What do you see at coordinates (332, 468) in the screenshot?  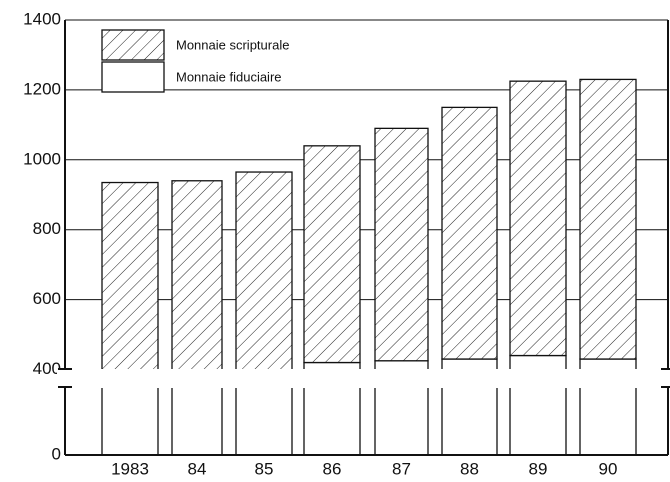 I see `x-tick-label: 86` at bounding box center [332, 468].